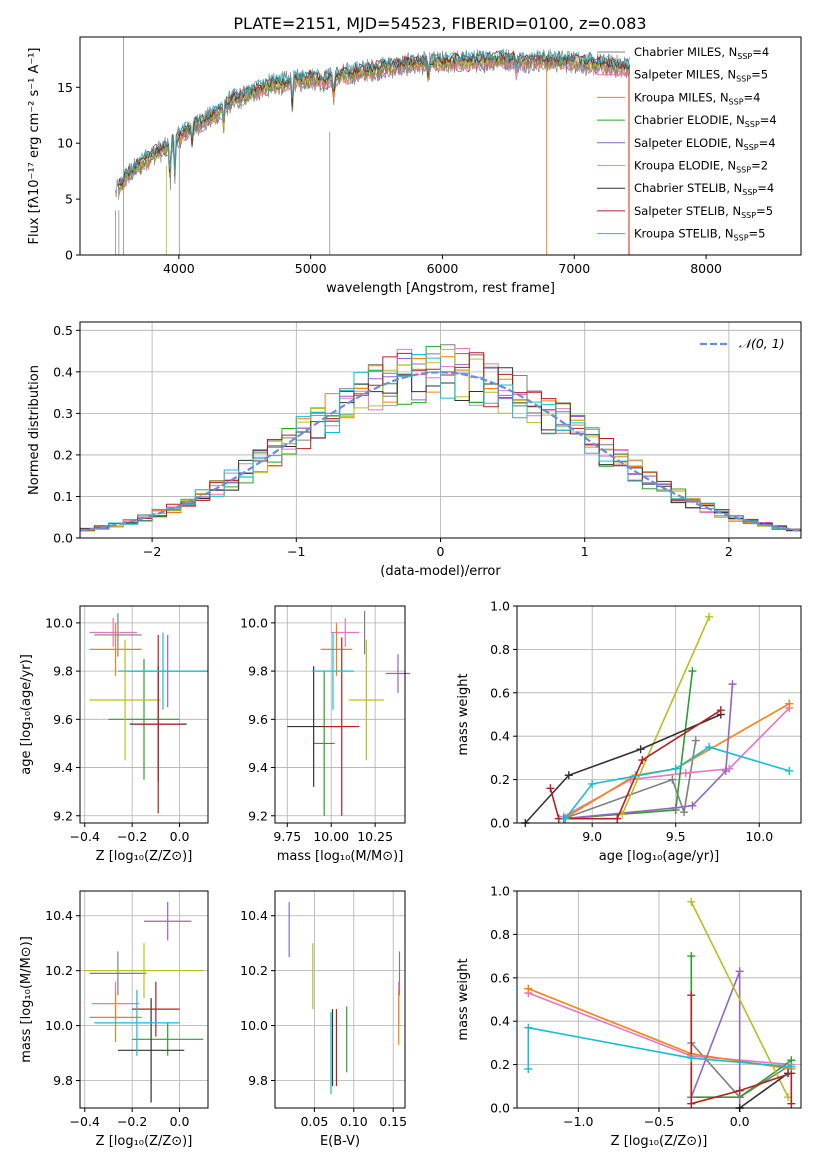 The height and width of the screenshot is (1170, 819). Describe the element at coordinates (26, 999) in the screenshot. I see `y-axis-label: mass [log₁₀(M/M⊙)]` at that location.